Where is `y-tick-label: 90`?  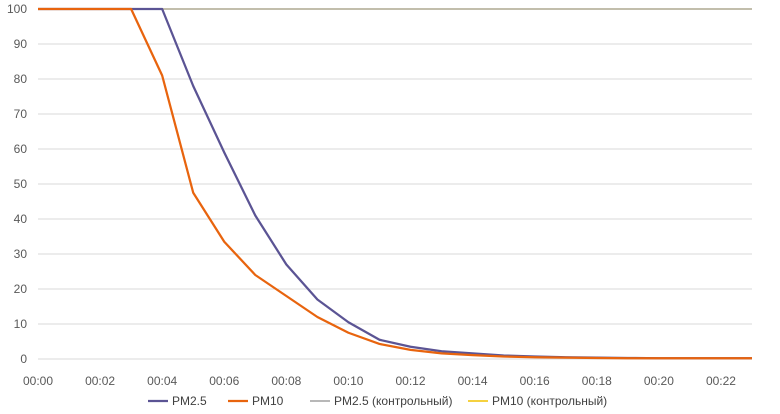 y-tick-label: 90 is located at coordinates (21, 44).